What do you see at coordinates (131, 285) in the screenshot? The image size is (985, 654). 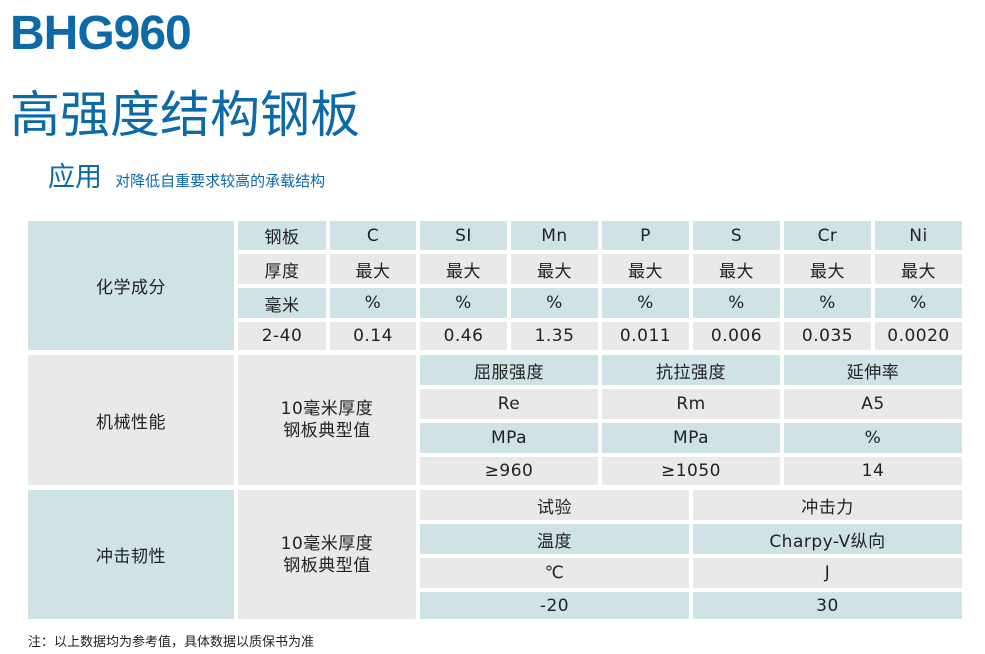 I see `chemical-section-label: 化学成分` at bounding box center [131, 285].